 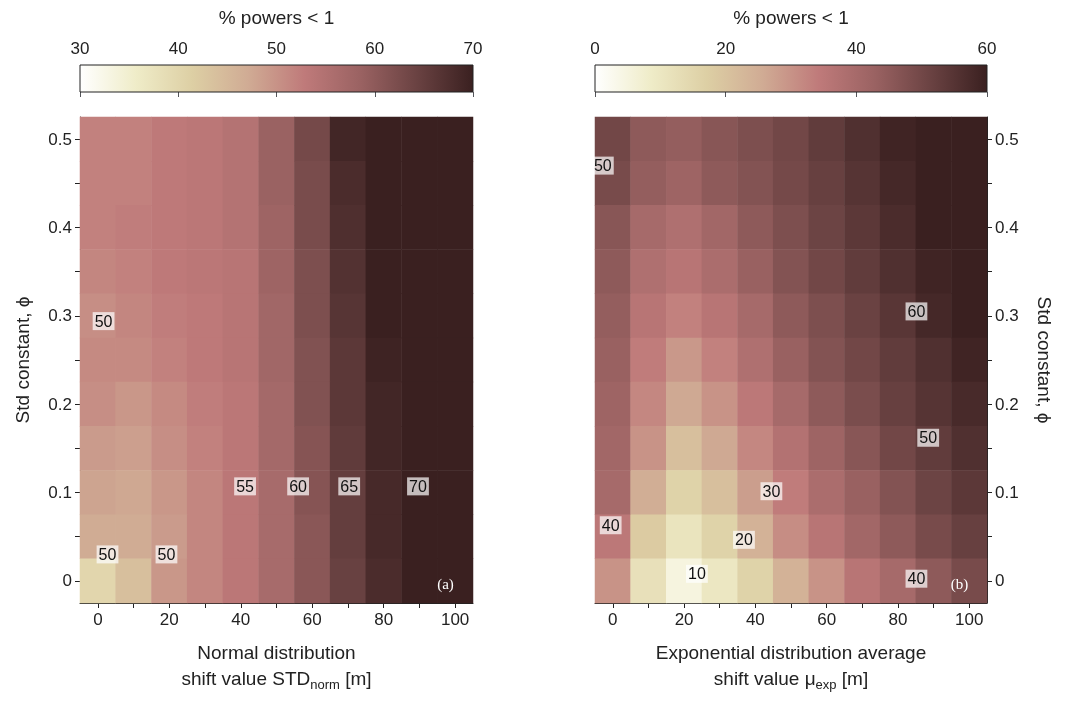 What do you see at coordinates (473, 48) in the screenshot?
I see `color-bar-label: 70` at bounding box center [473, 48].